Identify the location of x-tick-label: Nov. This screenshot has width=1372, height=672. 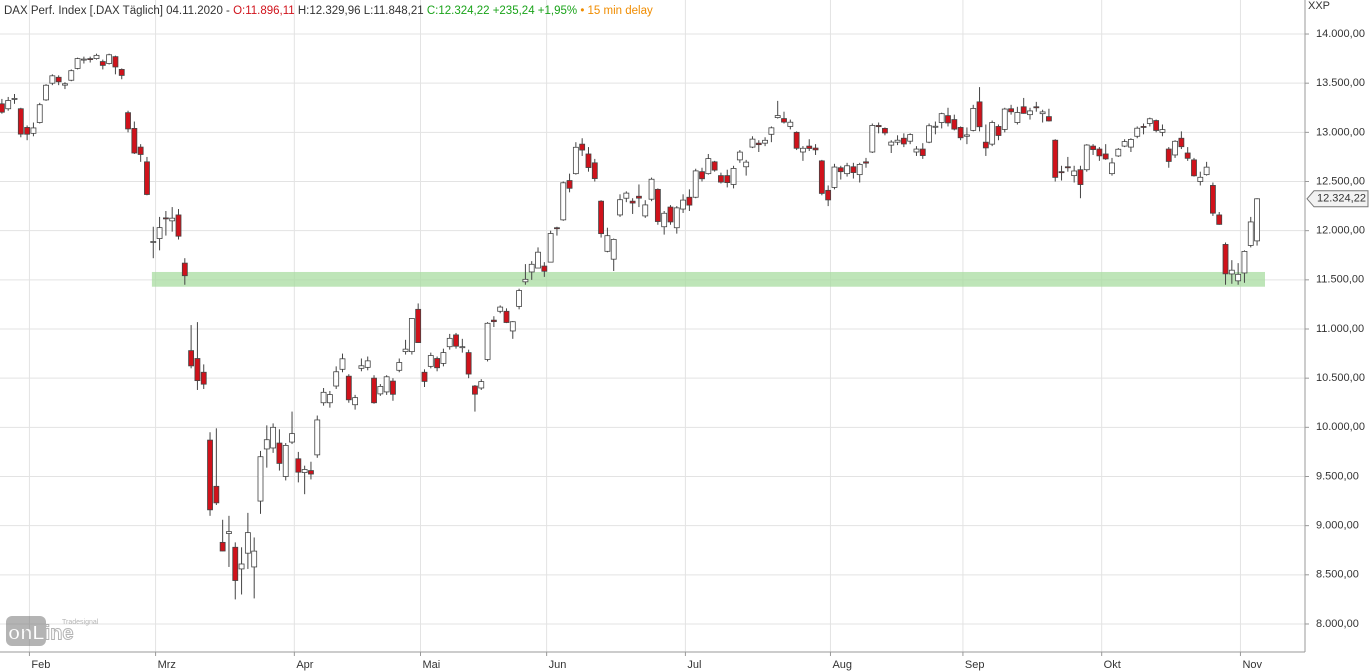
(1252, 665).